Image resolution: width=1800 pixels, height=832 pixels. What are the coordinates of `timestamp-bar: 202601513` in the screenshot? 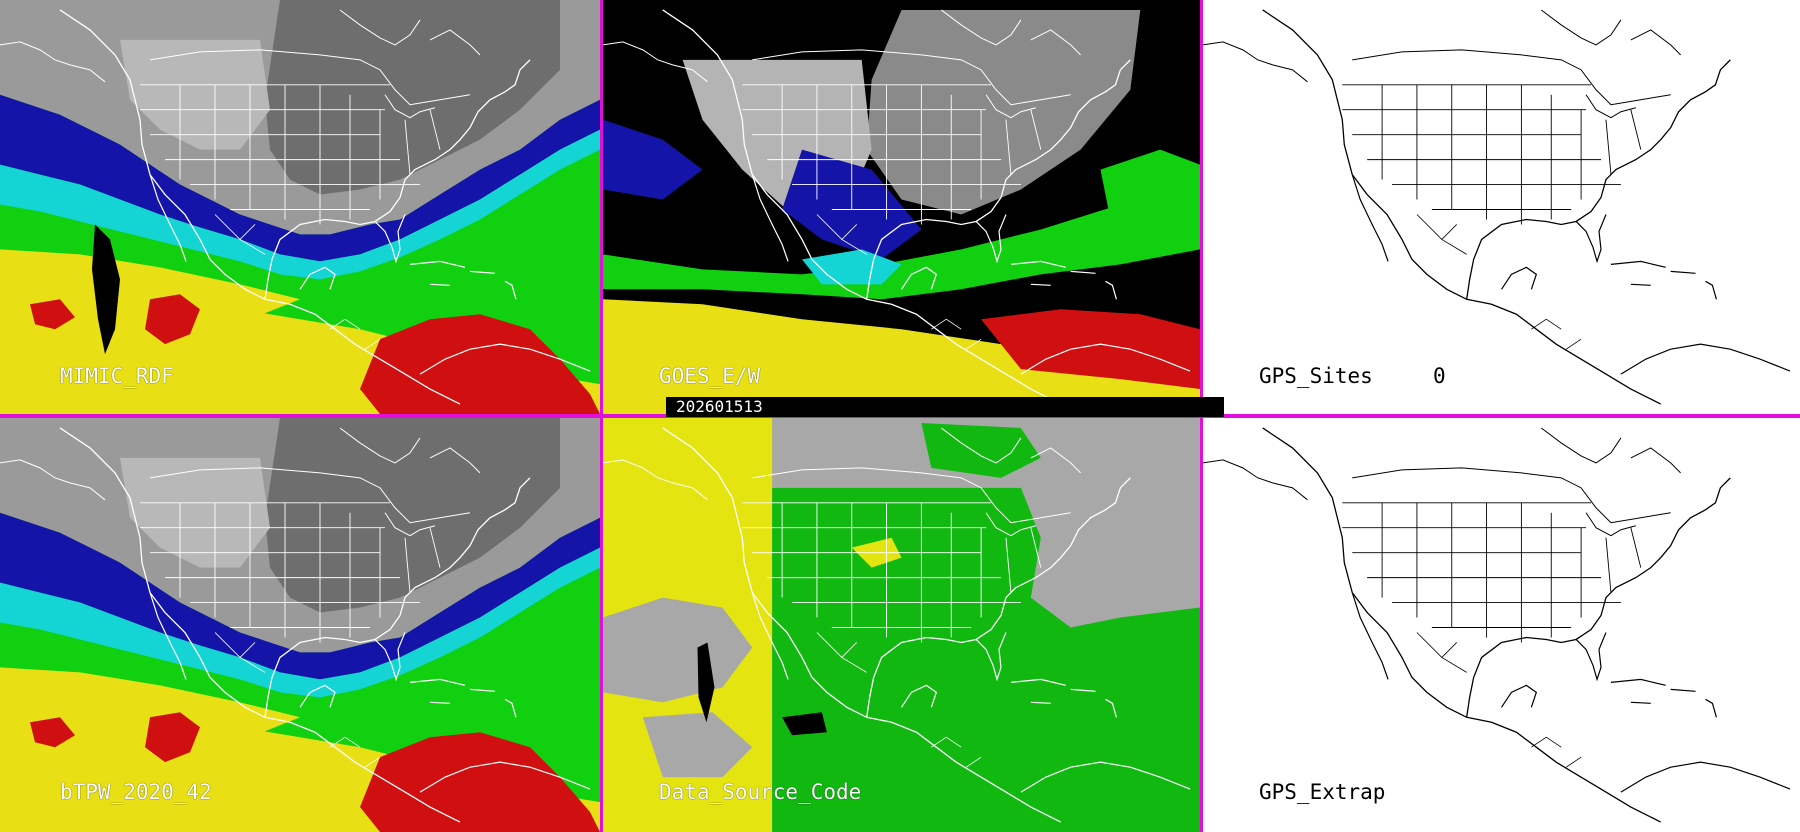 It's located at (945, 407).